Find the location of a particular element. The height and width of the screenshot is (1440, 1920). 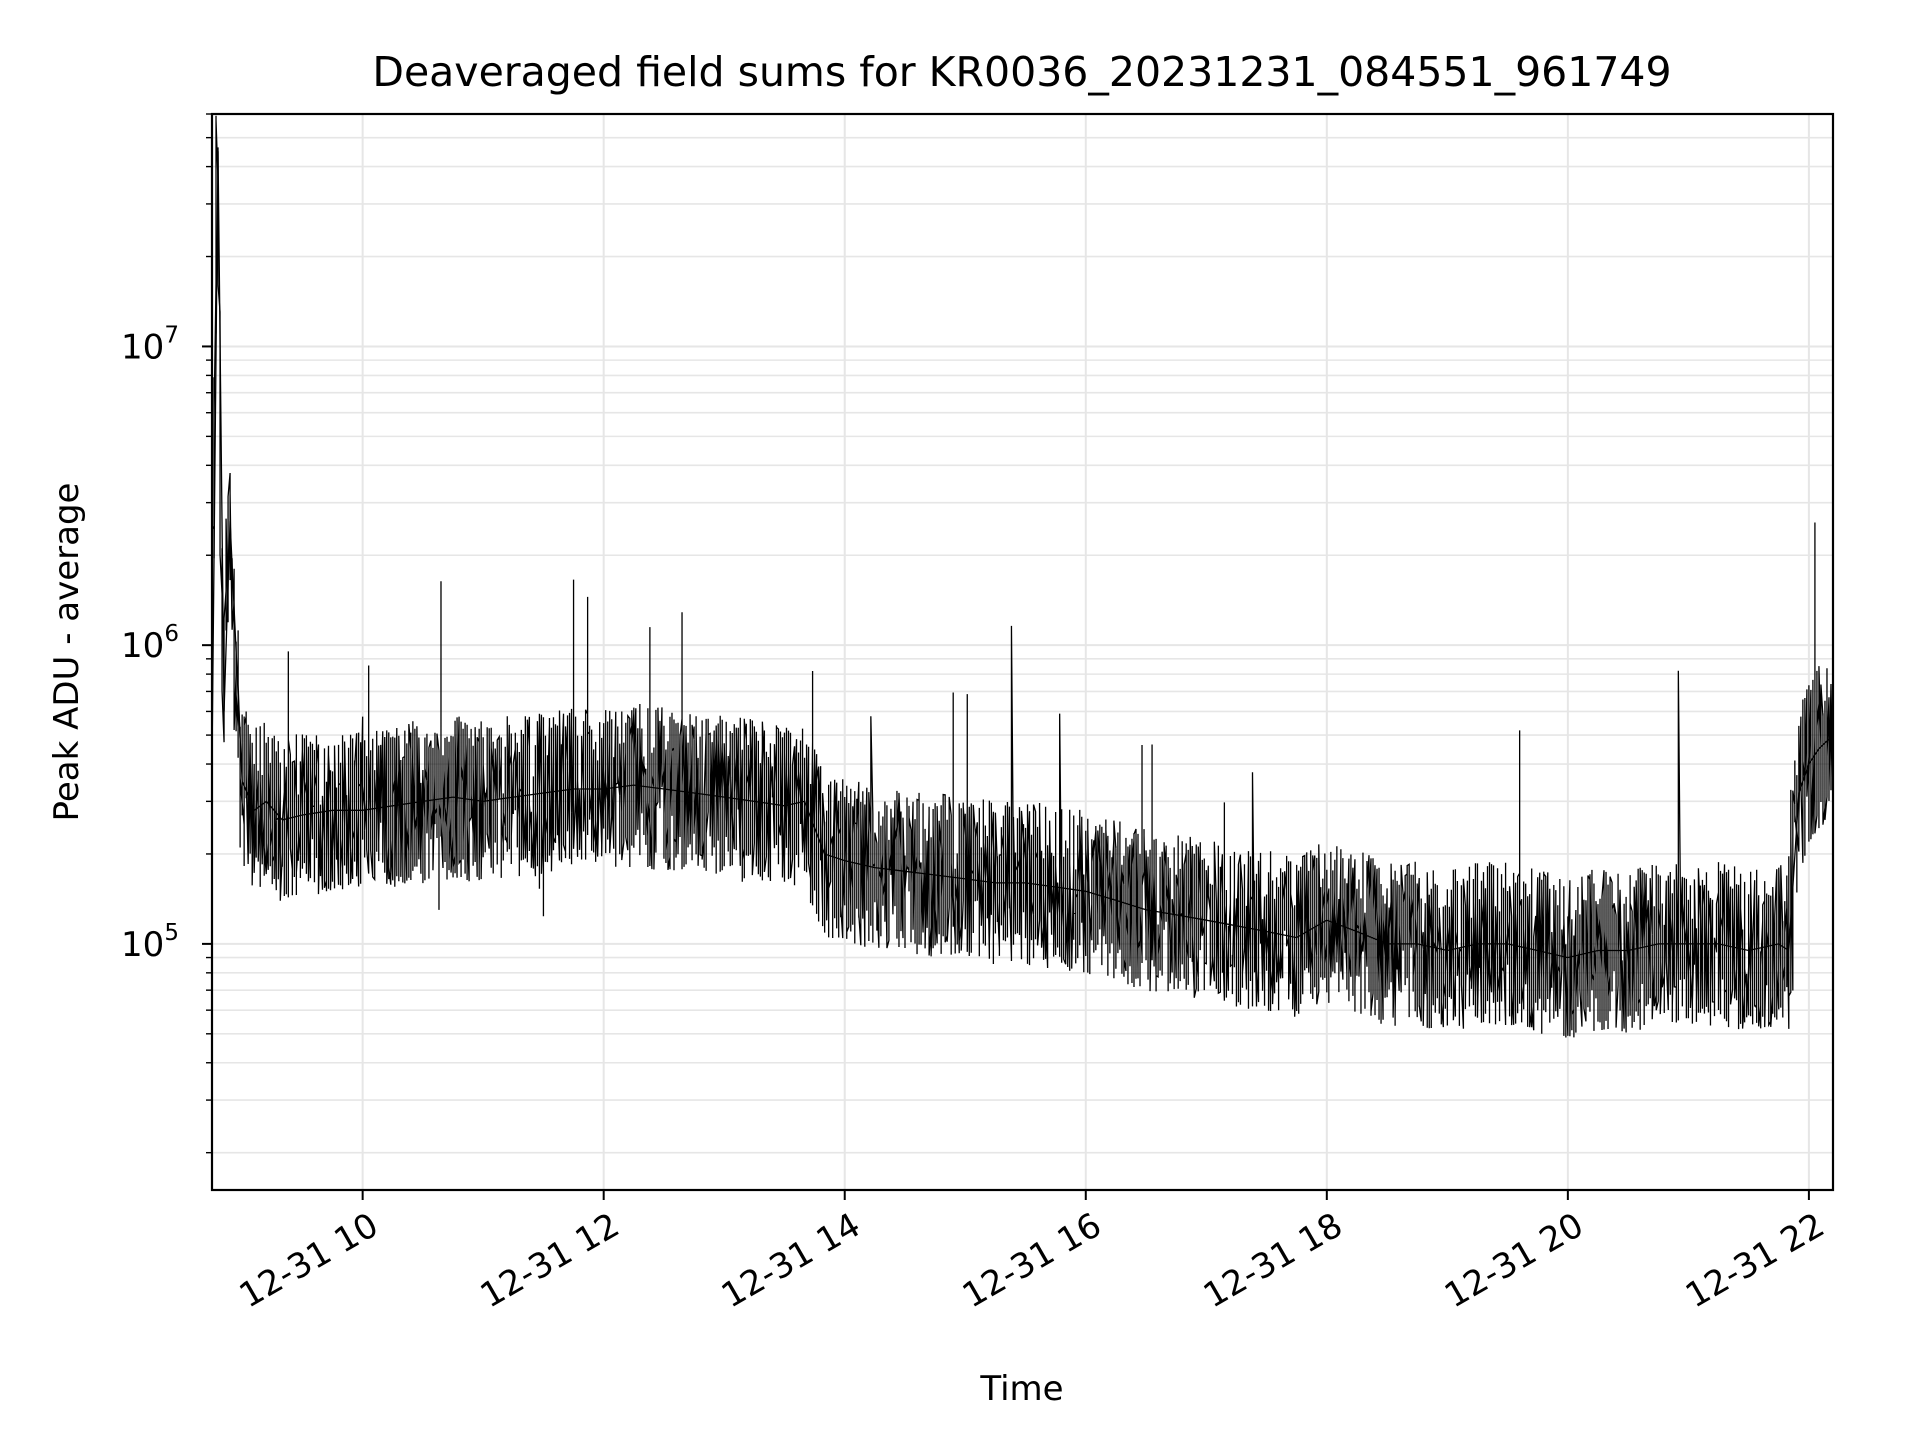

x-axis-label: Time is located at coordinates (1021, 1389).